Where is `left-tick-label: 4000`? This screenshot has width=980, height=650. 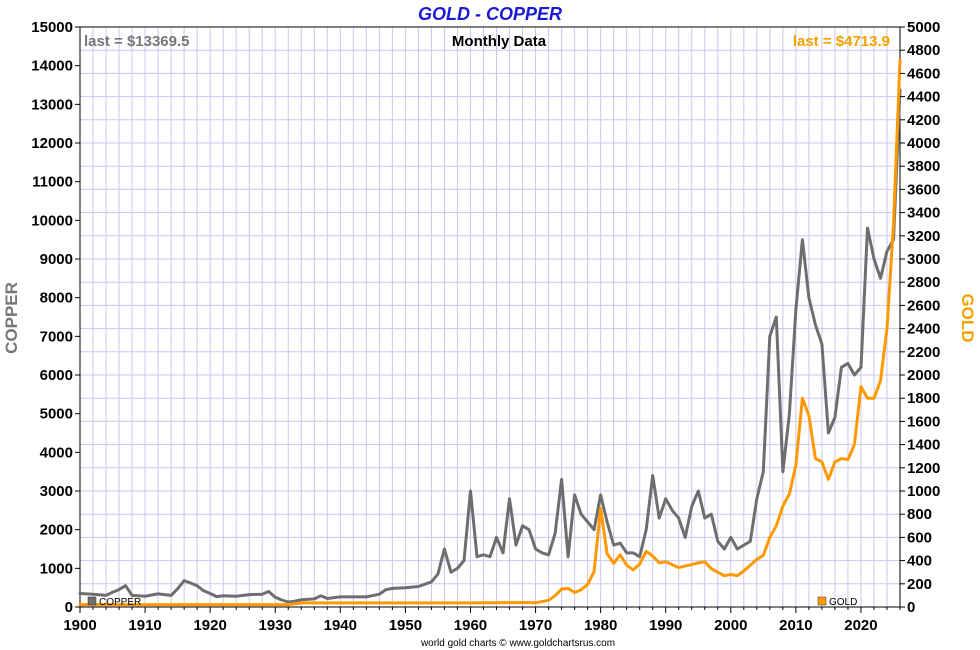 left-tick-label: 4000 is located at coordinates (56, 452).